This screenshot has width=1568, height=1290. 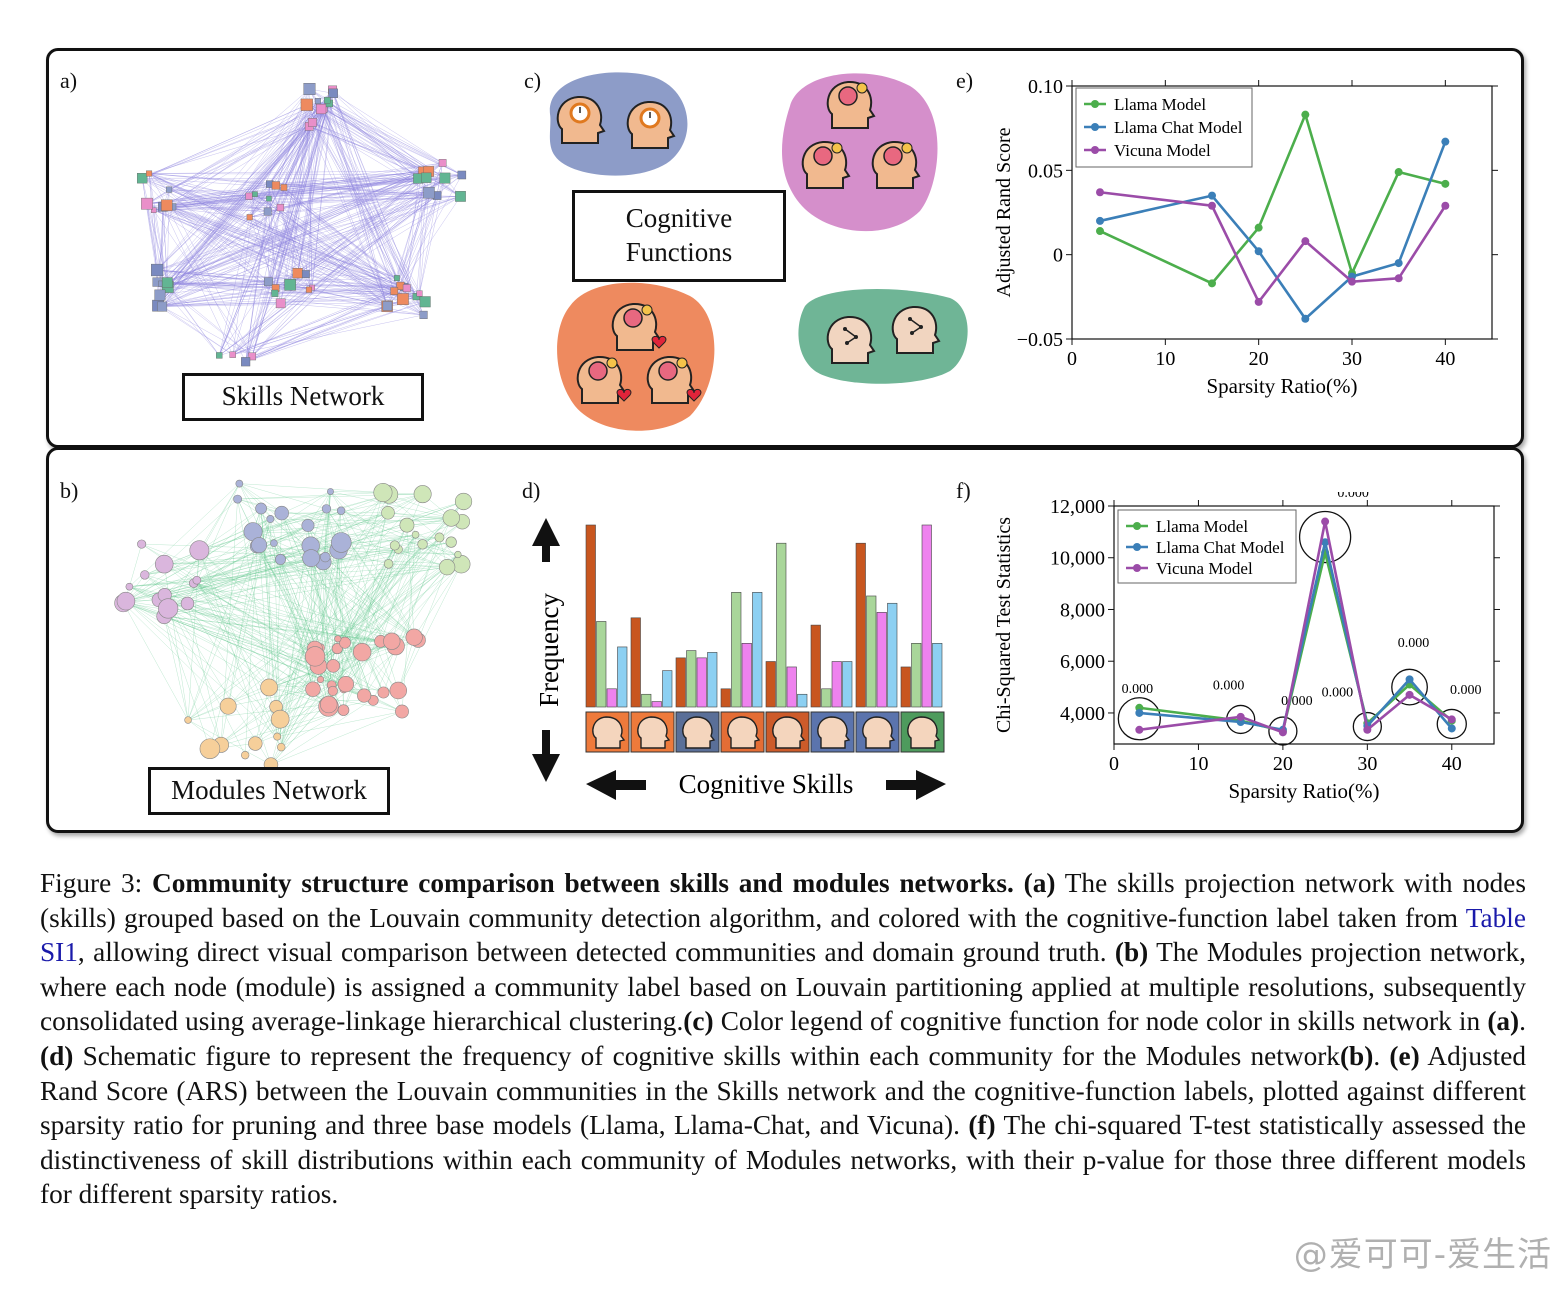 What do you see at coordinates (1160, 104) in the screenshot?
I see `legend-label: Llama Model` at bounding box center [1160, 104].